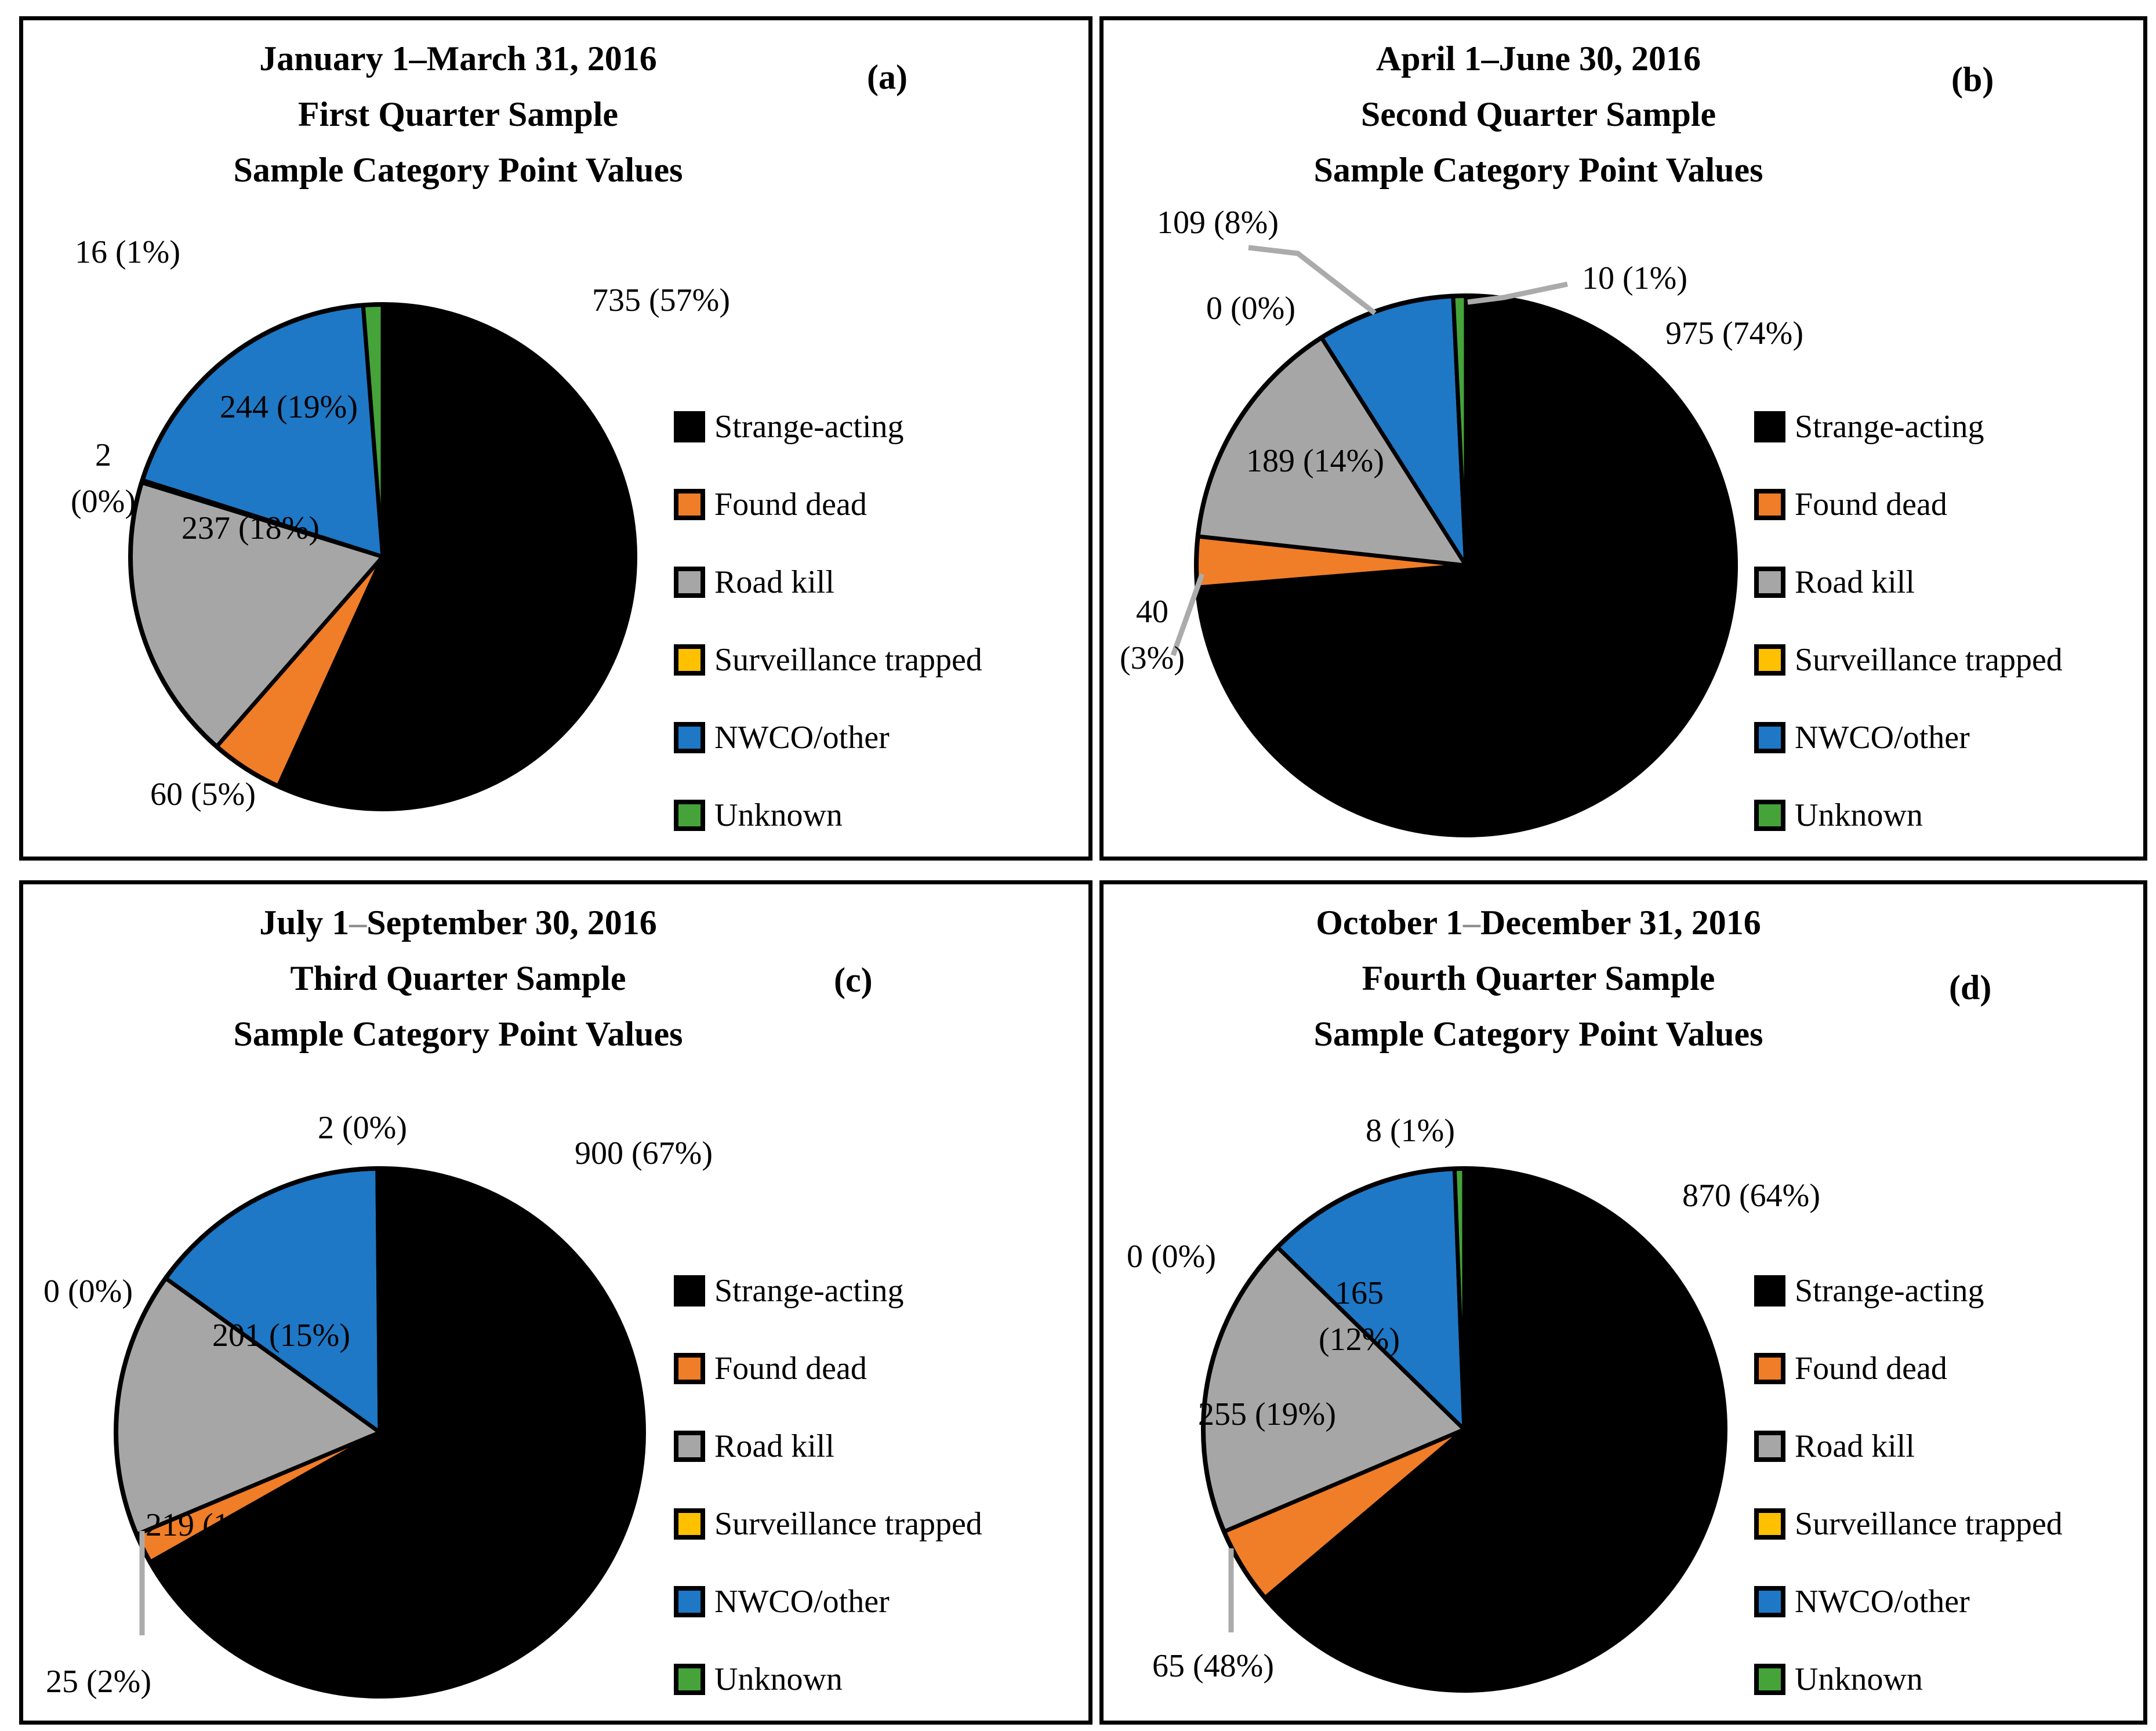 The image size is (2156, 1731). I want to click on slice-label-strange-acting: 735 (57%), so click(661, 300).